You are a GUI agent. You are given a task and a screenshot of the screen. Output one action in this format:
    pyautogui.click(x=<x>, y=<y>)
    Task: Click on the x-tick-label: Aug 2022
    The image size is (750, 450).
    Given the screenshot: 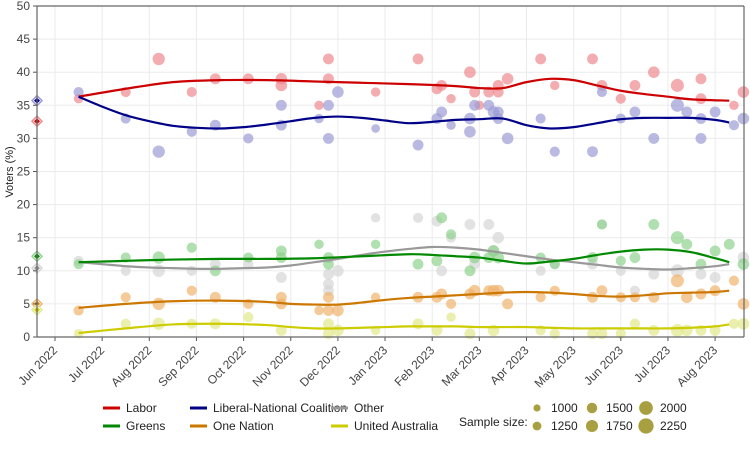 What is the action you would take?
    pyautogui.click(x=131, y=366)
    